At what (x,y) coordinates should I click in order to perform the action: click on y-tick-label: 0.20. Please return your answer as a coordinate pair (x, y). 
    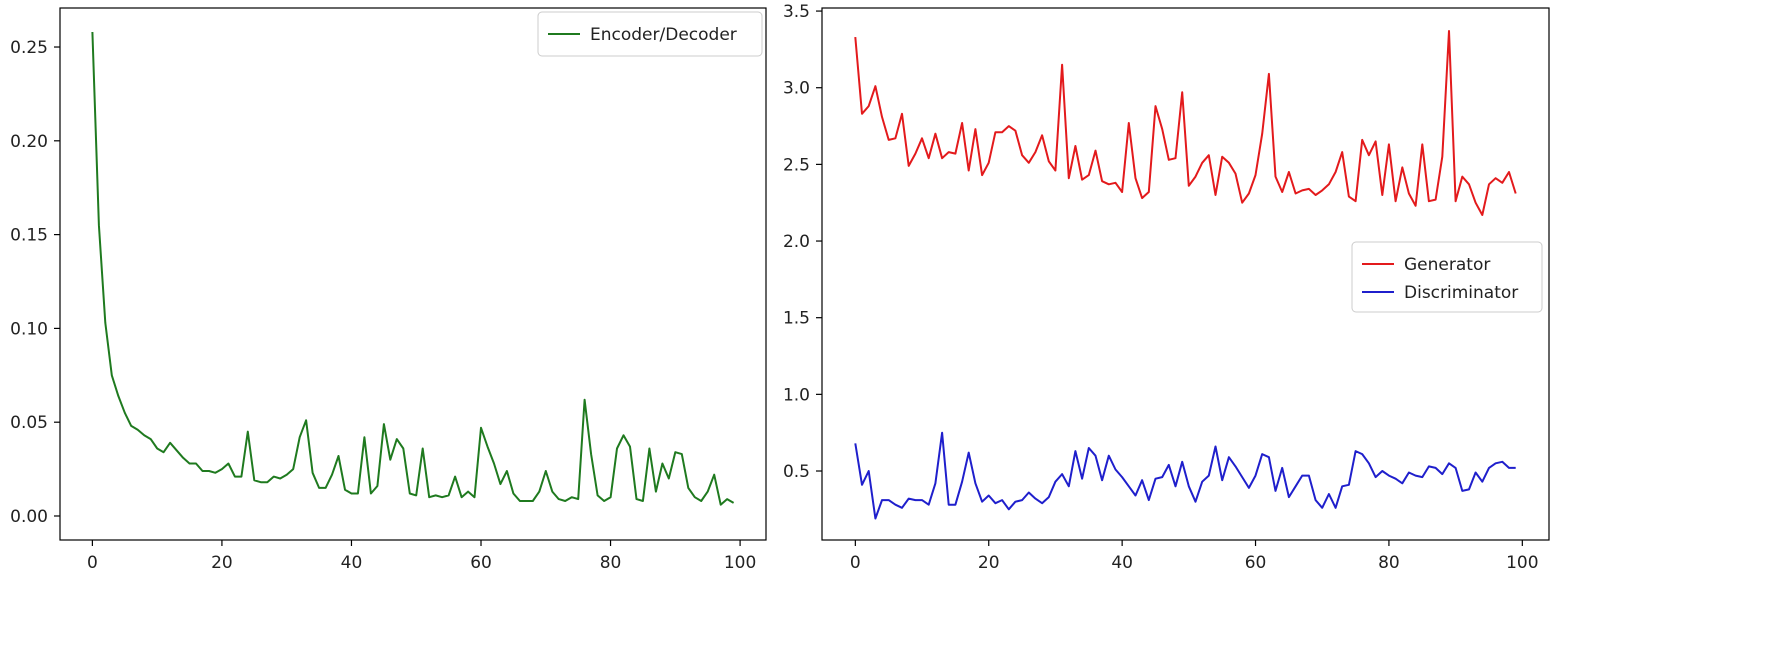
    Looking at the image, I should click on (29, 142).